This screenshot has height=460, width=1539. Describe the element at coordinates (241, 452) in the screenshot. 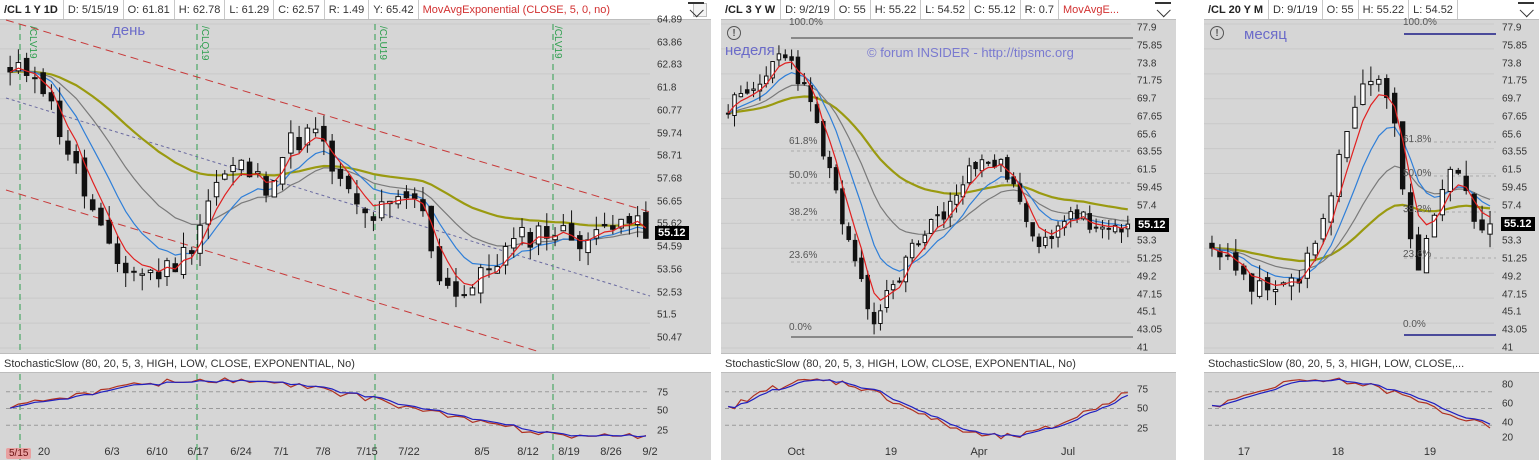

I see `time-axis-label: 6/24` at that location.